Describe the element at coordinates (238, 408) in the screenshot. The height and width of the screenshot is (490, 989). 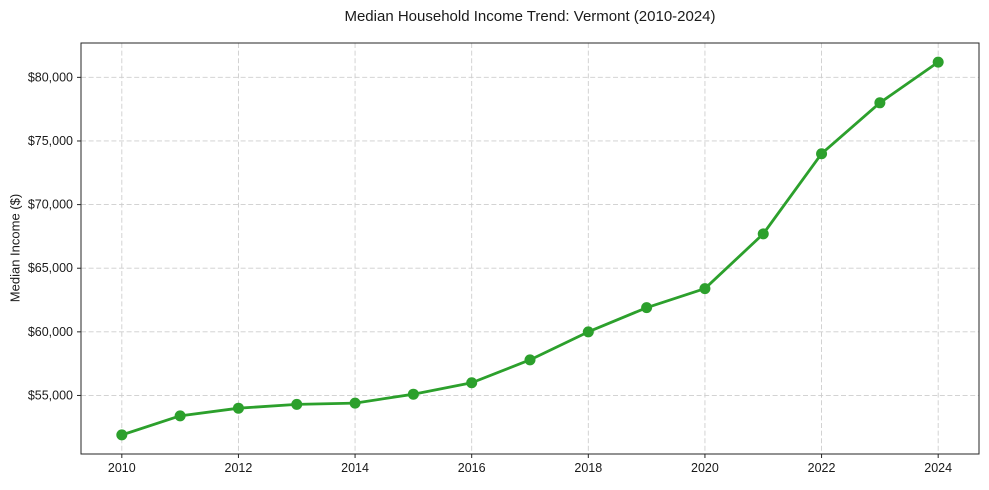
I see `data-point-2012` at that location.